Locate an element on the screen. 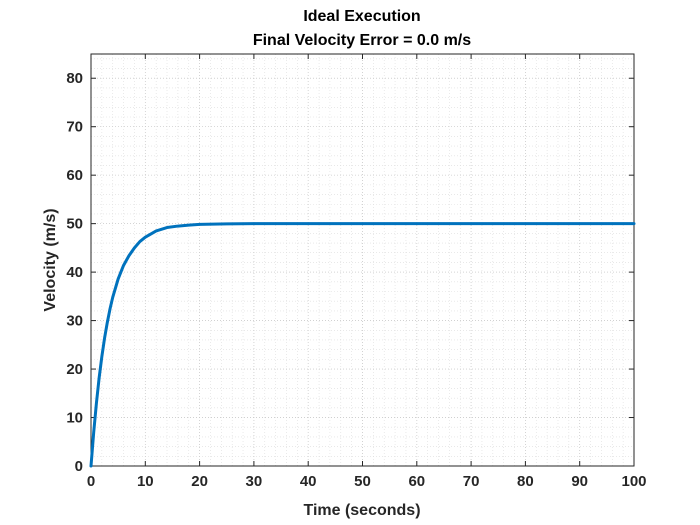  y-tick-label: 80 is located at coordinates (74, 78).